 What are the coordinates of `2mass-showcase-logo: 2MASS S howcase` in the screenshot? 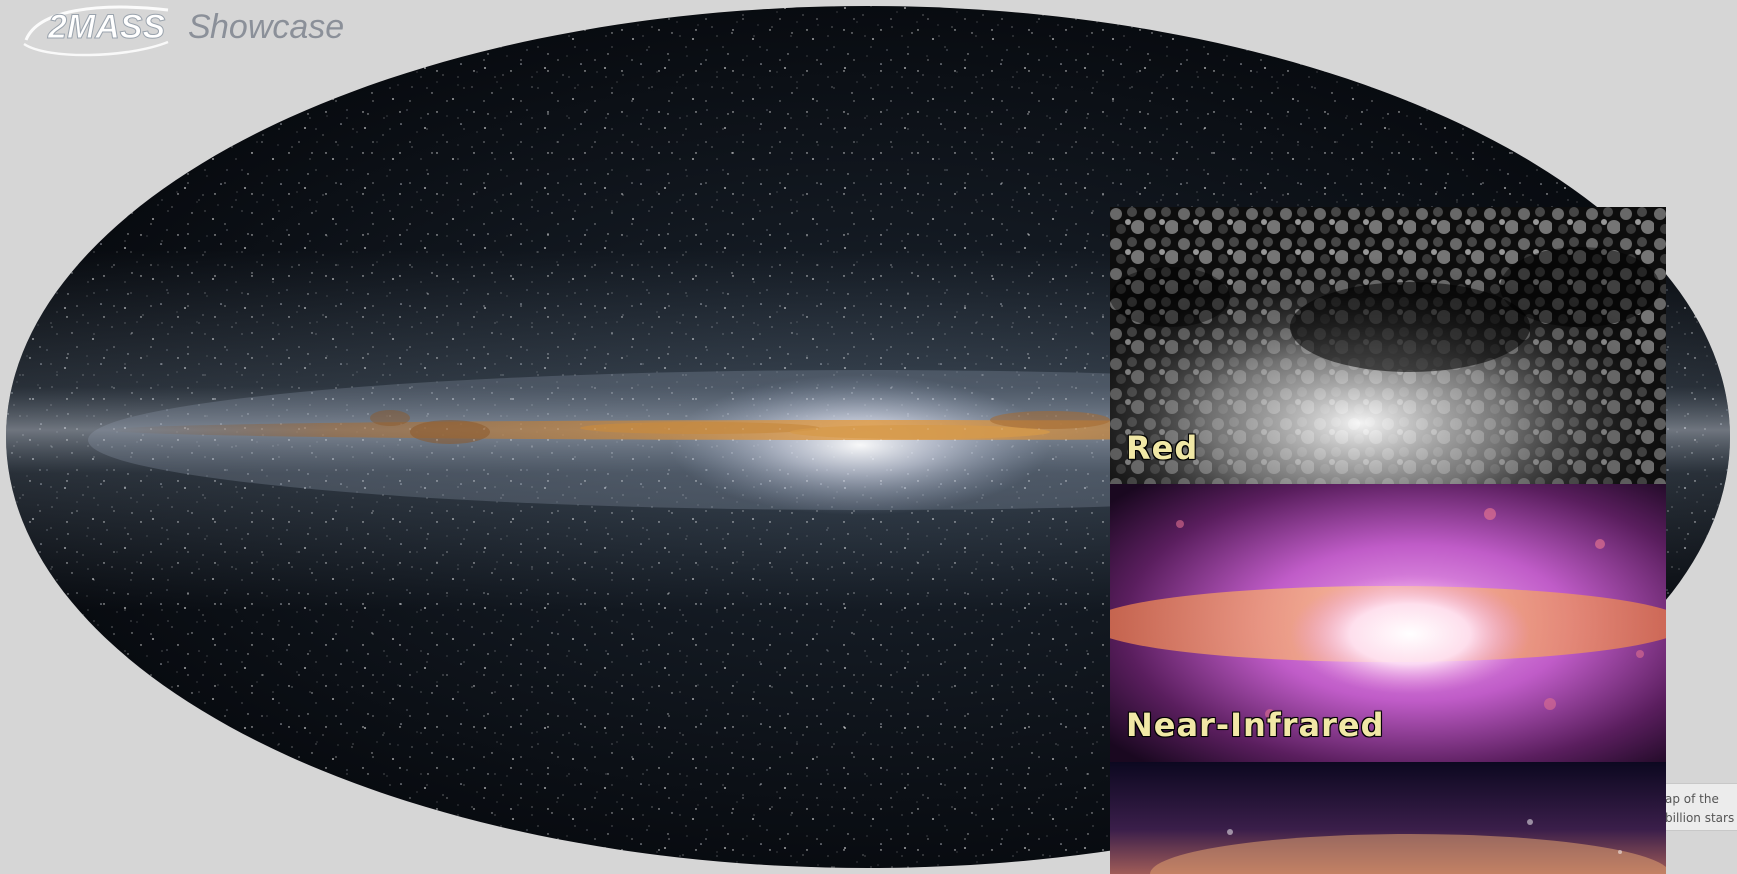 It's located at (183, 30).